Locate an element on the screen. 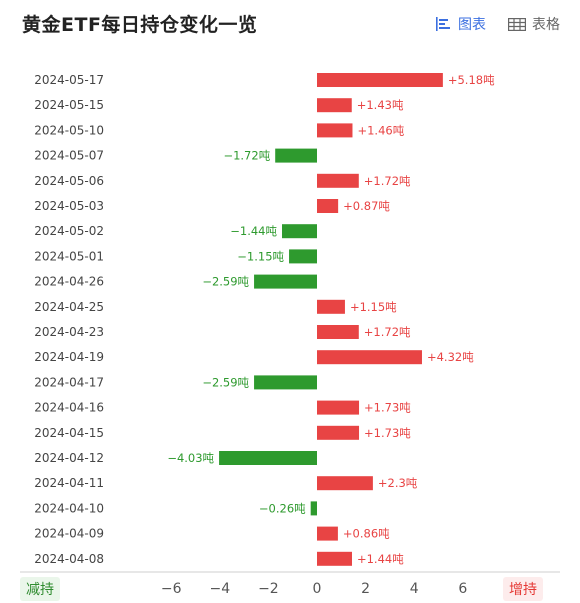 The height and width of the screenshot is (603, 580). tab-chart-label: 图表 is located at coordinates (472, 25).